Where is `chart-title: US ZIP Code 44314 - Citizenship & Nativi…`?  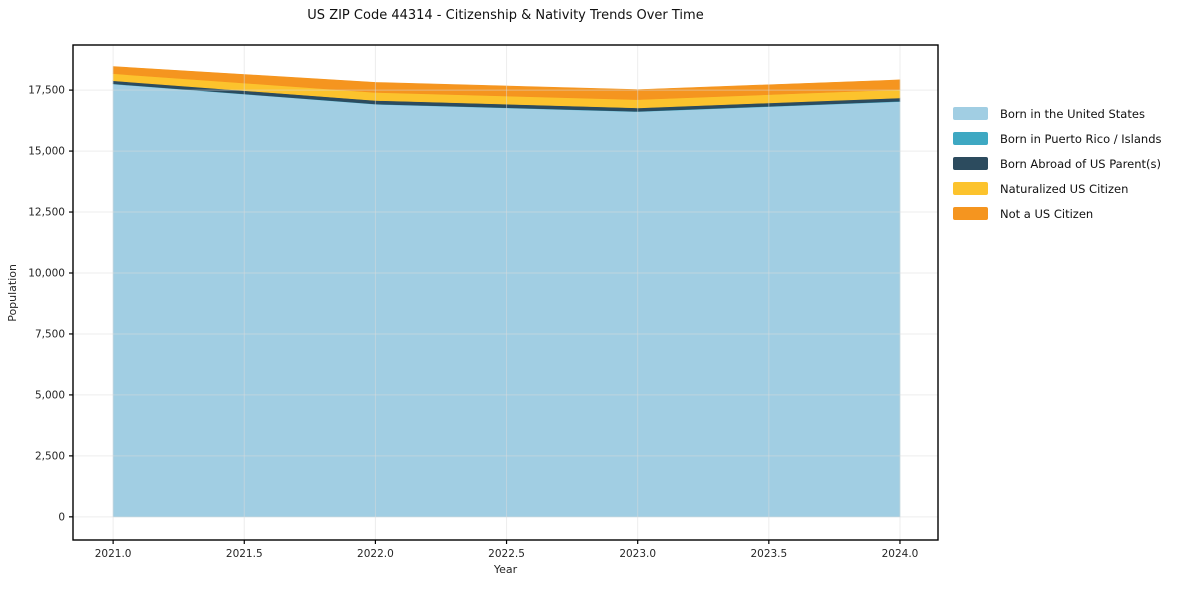 chart-title: US ZIP Code 44314 - Citizenship & Nativi… is located at coordinates (505, 15).